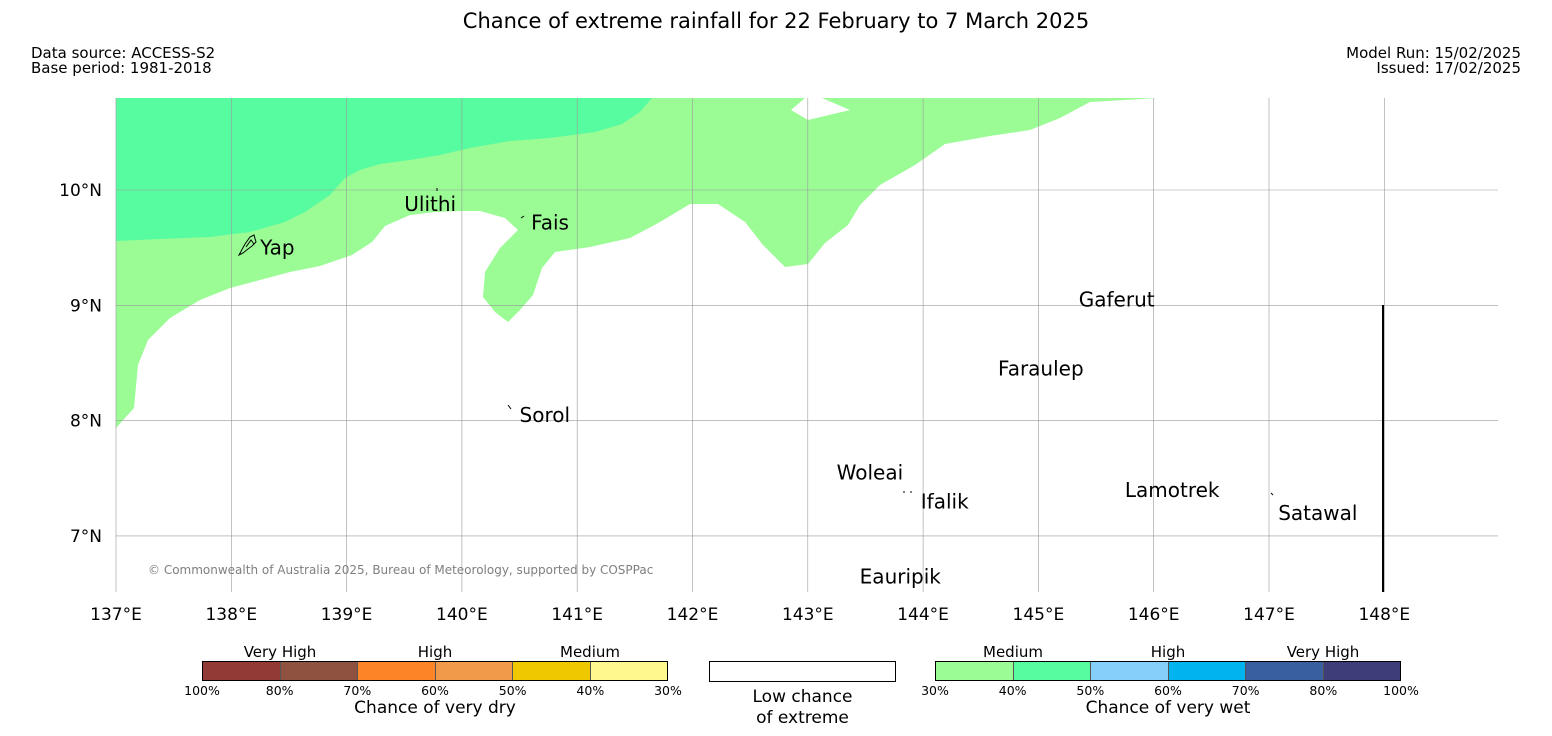 Image resolution: width=1552 pixels, height=736 pixels. What do you see at coordinates (1245, 690) in the screenshot?
I see `legend-wet-tick: 70%` at bounding box center [1245, 690].